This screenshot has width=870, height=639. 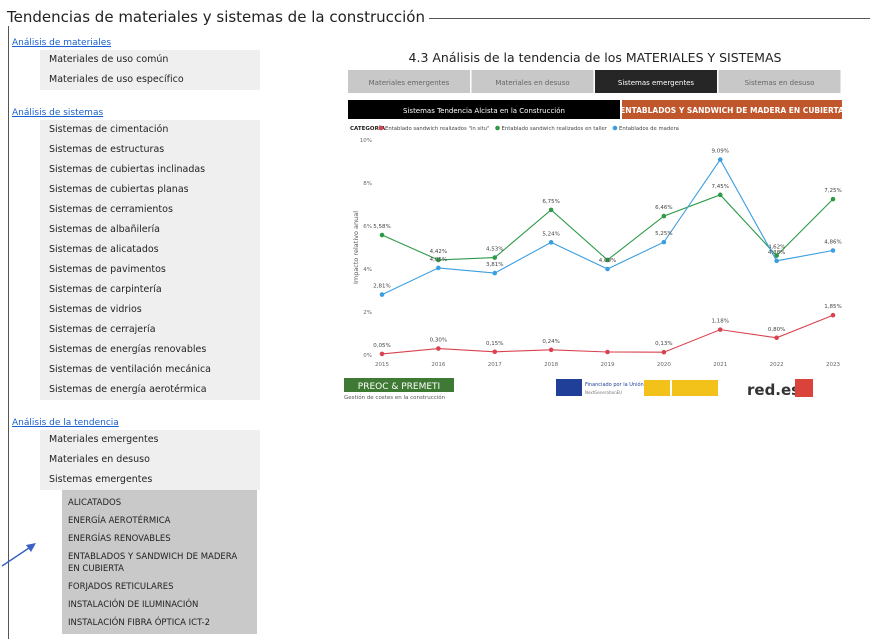 I want to click on tab-label: Sistemas emergentes, so click(x=656, y=83).